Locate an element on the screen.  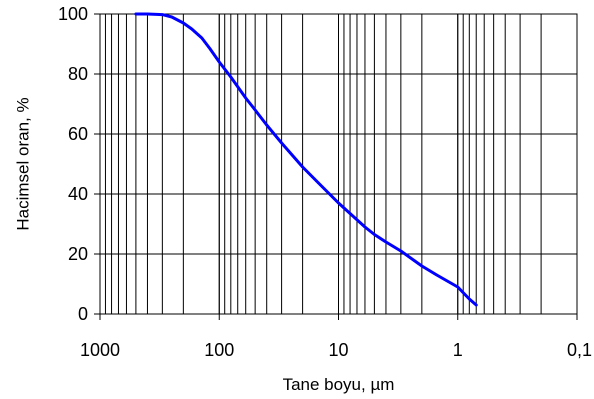
y-tick-label: 0 is located at coordinates (83, 314).